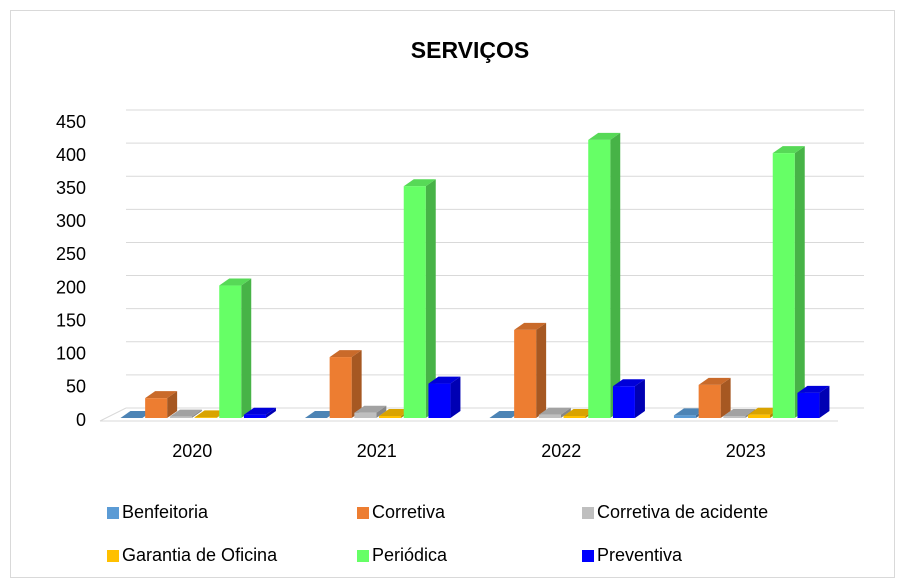  What do you see at coordinates (192, 451) in the screenshot?
I see `x-tick-label: 2020` at bounding box center [192, 451].